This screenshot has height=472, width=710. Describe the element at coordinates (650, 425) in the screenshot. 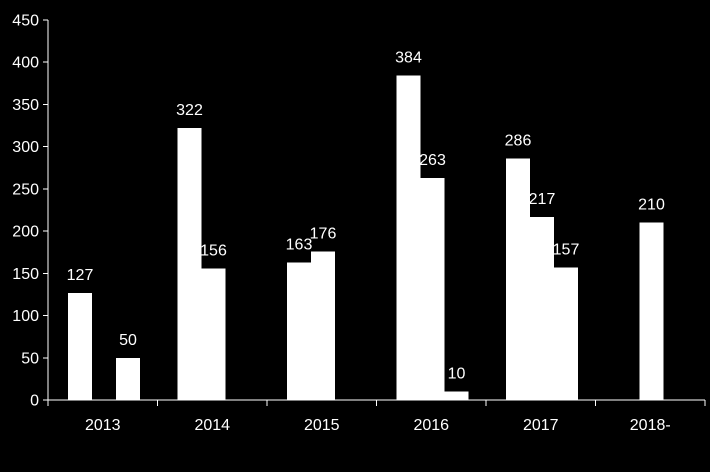

I see `x-tick-label: 2018-` at that location.